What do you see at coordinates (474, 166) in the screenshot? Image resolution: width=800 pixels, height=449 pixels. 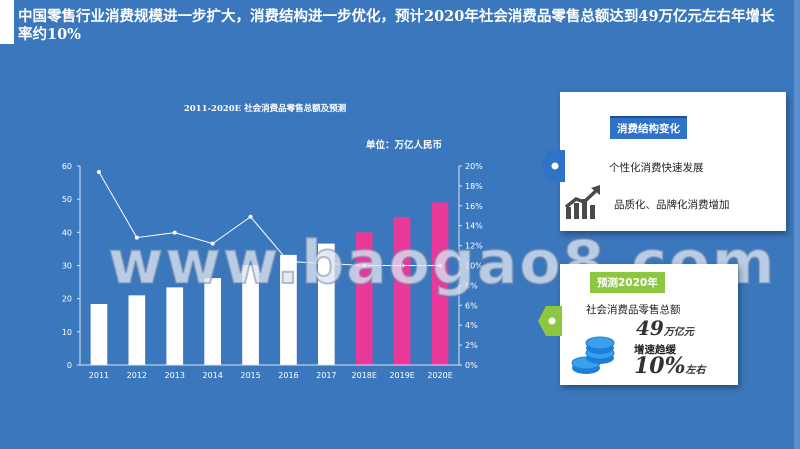 I see `right-tick-label: 20%` at bounding box center [474, 166].